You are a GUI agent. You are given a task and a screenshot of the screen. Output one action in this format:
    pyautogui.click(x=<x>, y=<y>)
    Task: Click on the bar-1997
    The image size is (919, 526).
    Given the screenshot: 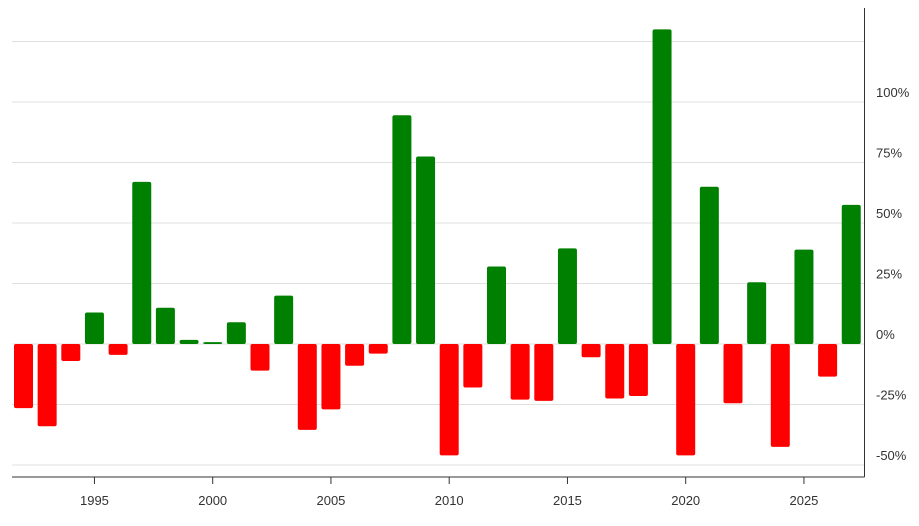 What is the action you would take?
    pyautogui.click(x=142, y=262)
    